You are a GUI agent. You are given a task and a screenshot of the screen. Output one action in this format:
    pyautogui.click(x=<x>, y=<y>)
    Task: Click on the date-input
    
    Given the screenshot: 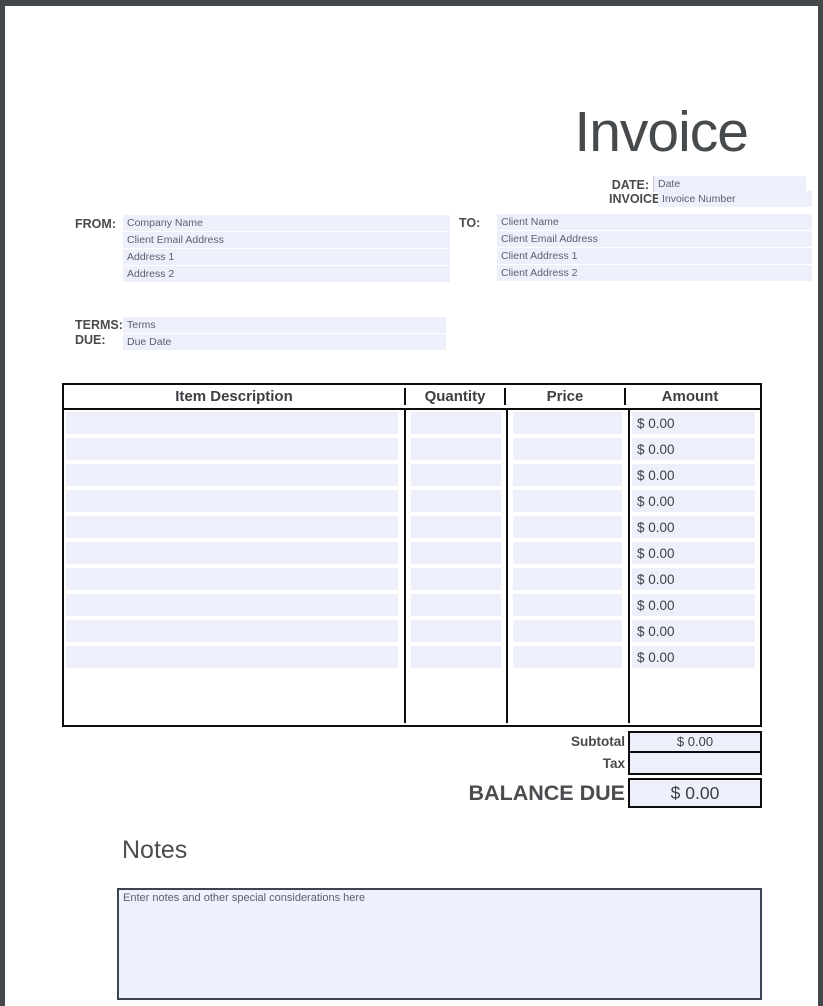 What is the action you would take?
    pyautogui.click(x=729, y=184)
    